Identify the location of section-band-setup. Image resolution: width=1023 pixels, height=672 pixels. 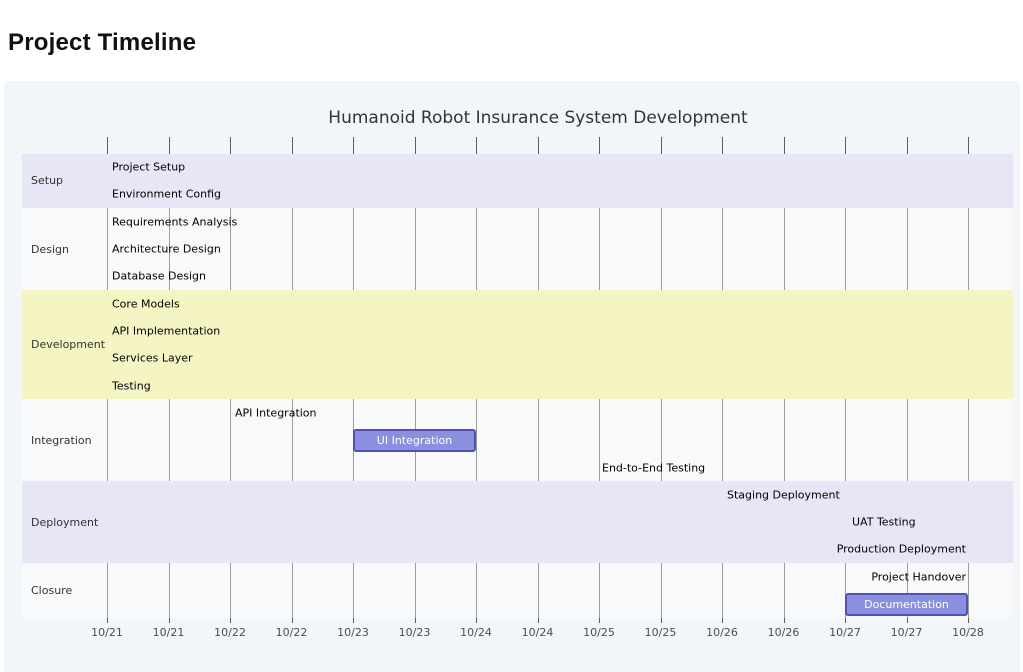
(517, 181).